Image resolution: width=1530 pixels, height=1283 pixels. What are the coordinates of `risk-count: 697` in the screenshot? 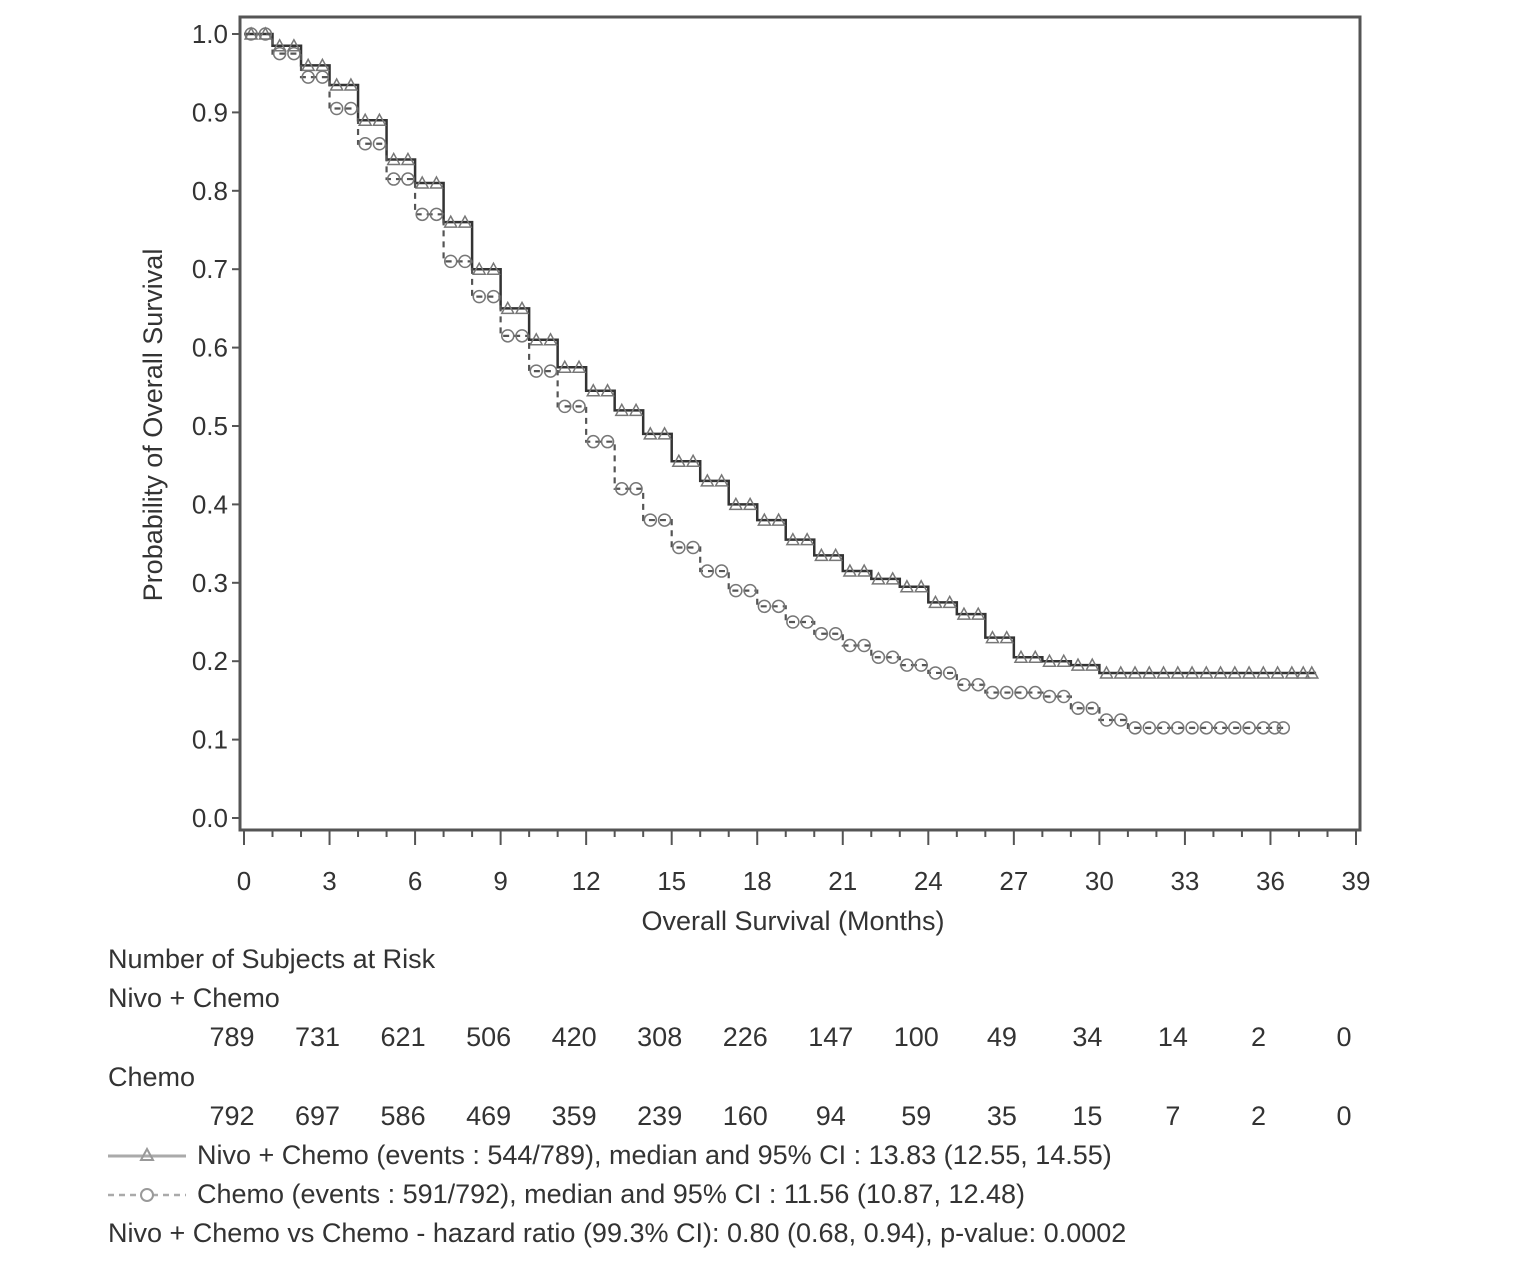 It's located at (318, 1116).